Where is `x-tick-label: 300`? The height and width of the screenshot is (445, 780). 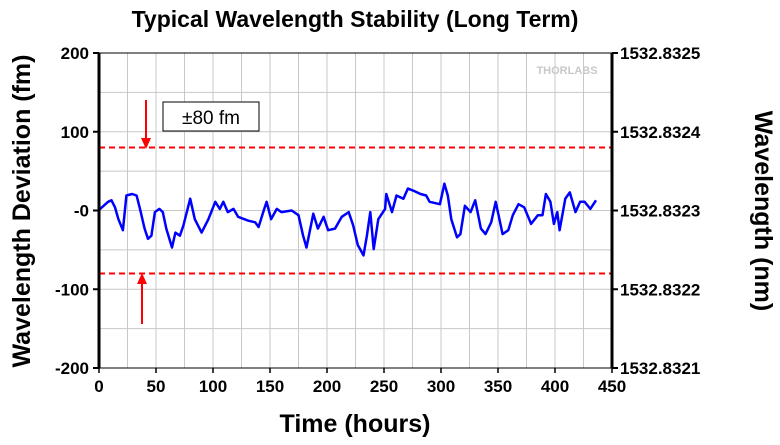
x-tick-label: 300 is located at coordinates (441, 386).